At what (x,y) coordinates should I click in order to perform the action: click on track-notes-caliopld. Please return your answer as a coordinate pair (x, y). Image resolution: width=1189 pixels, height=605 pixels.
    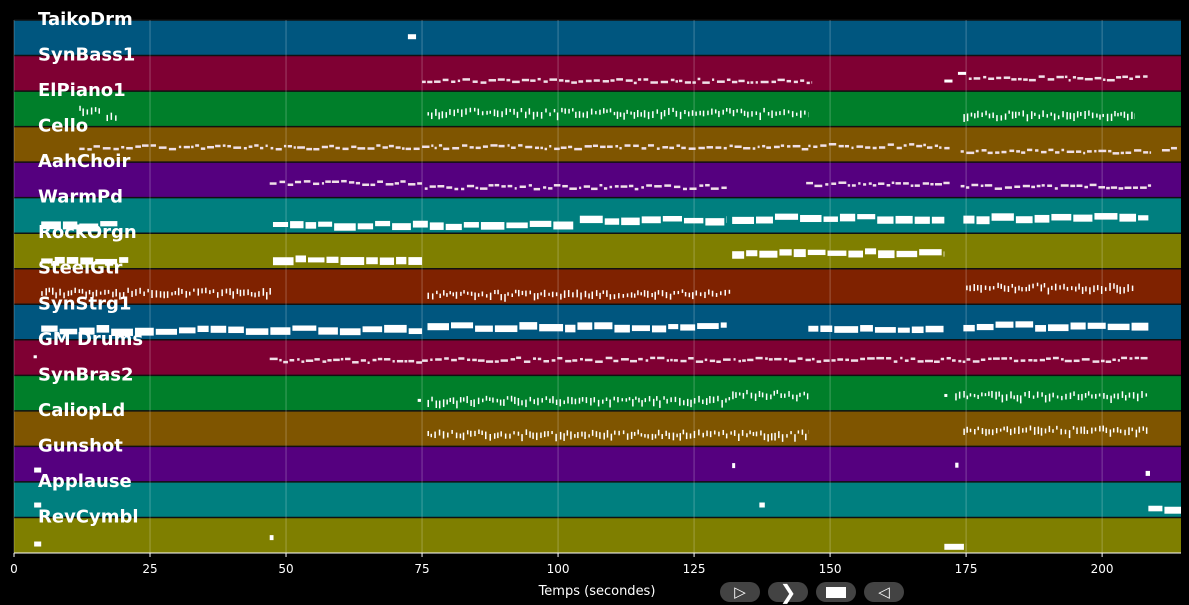
    Looking at the image, I should click on (787, 433).